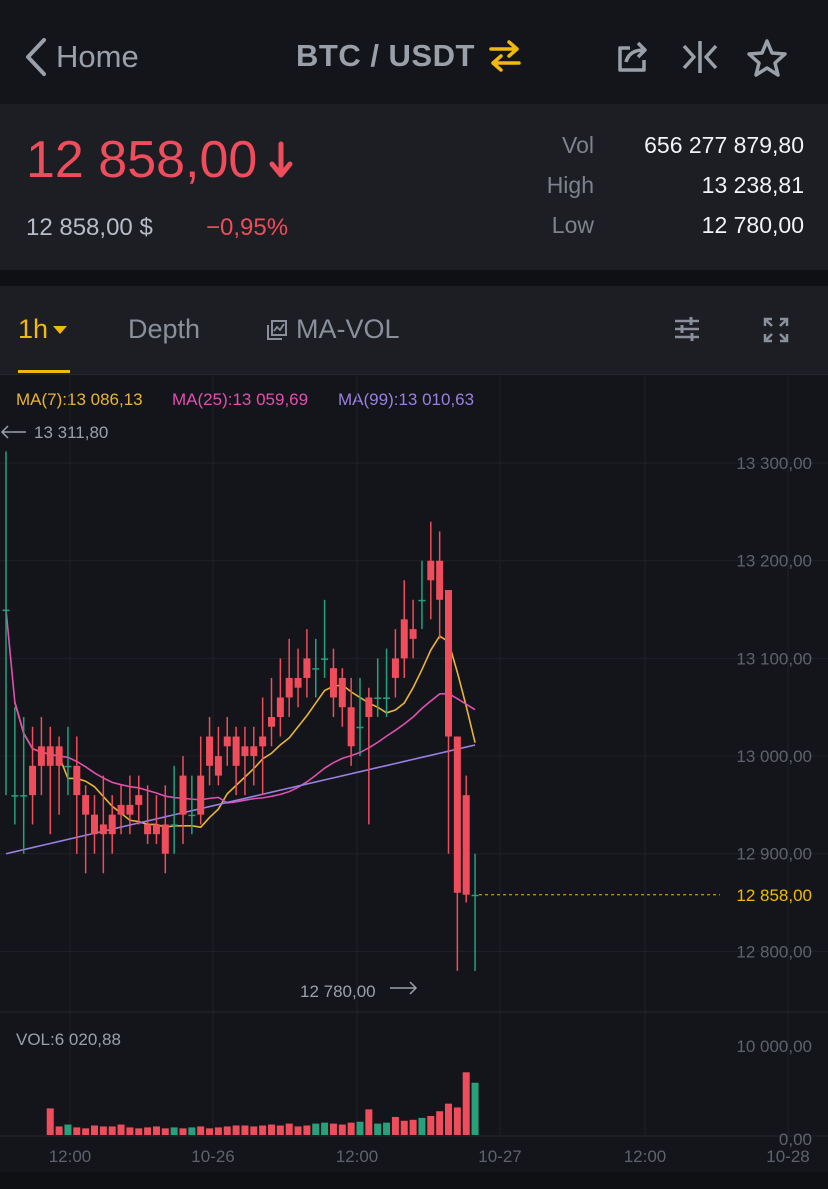 This screenshot has height=1189, width=828. I want to click on share-icon, so click(632, 56).